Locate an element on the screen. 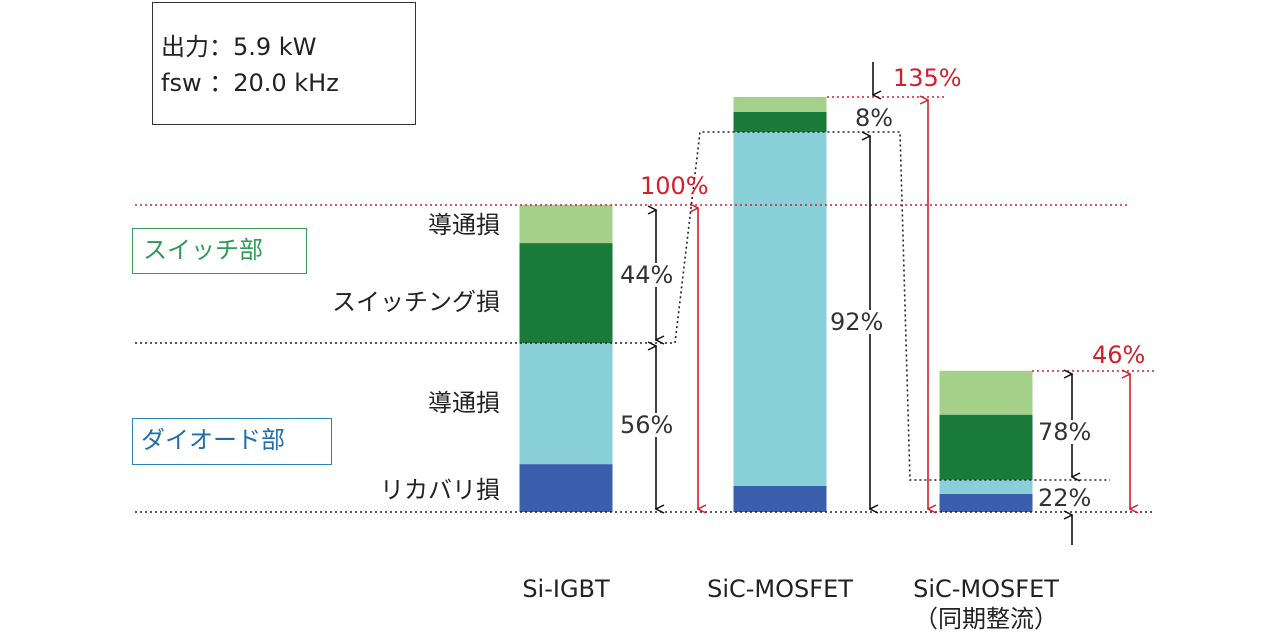 This screenshot has height=638, width=1284. annotation: 56% is located at coordinates (647, 425).